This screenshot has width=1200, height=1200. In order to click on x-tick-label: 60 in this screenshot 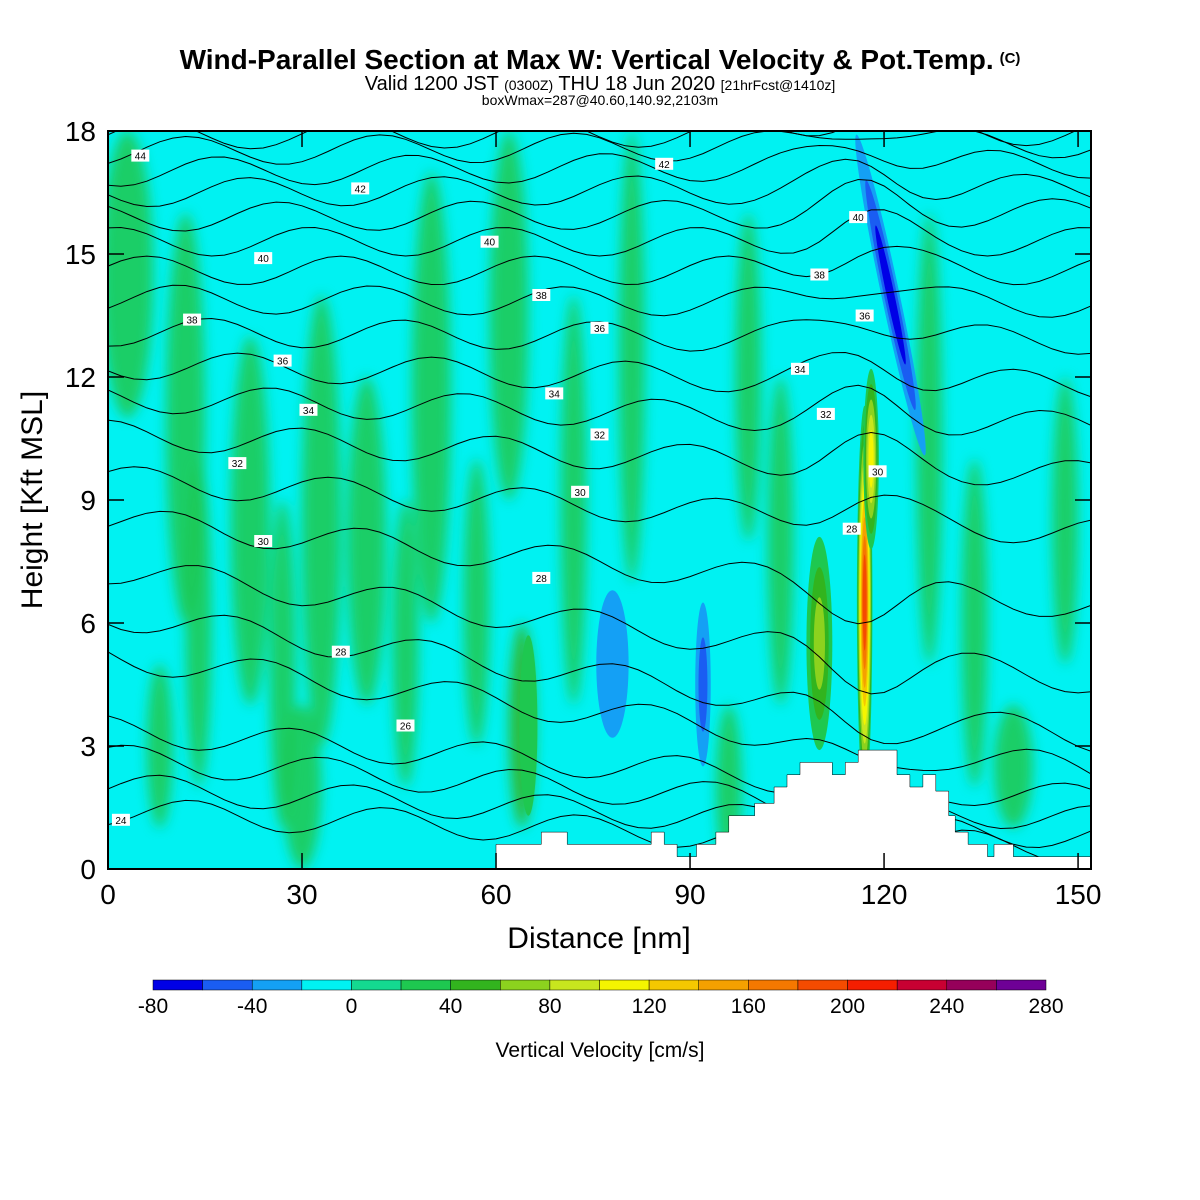, I will do `click(495, 894)`.